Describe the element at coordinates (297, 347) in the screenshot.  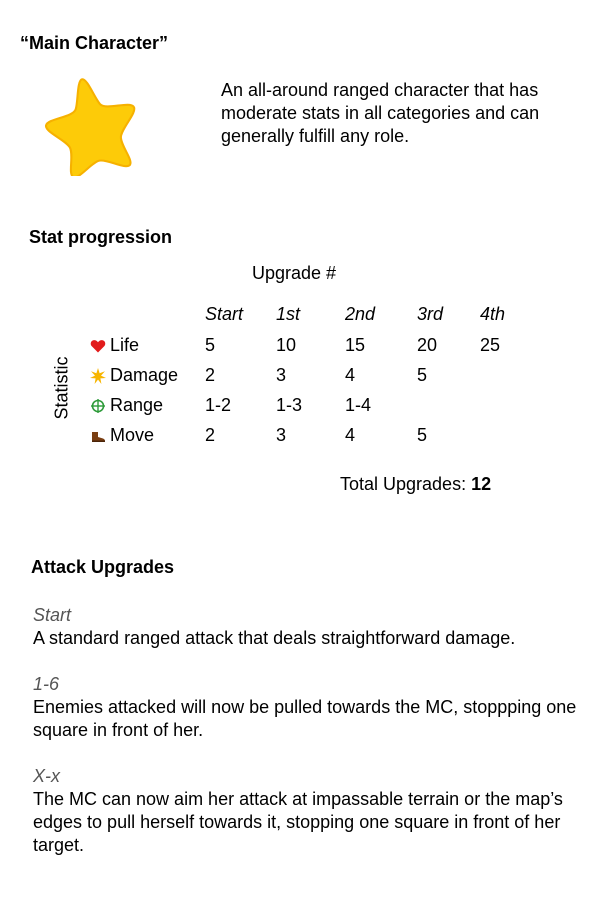
I see `stat-row-life: Life 5 10 15 20 25` at that location.